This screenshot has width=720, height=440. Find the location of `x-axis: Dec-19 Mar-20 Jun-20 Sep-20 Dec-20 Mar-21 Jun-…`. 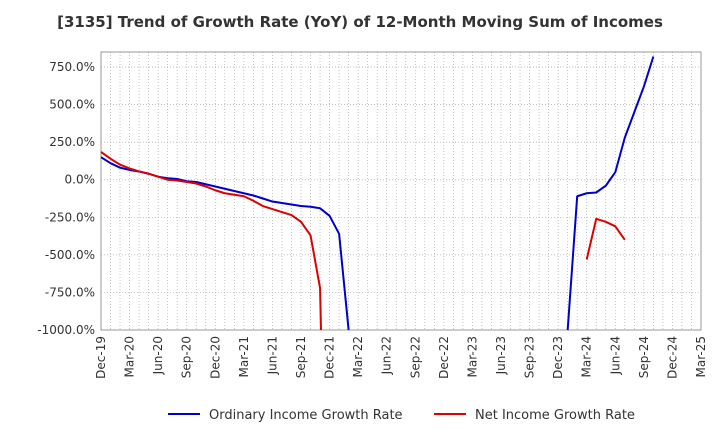

x-axis: Dec-19 Mar-20 Jun-20 Sep-20 Dec-20 Mar-21 Jun-… is located at coordinates (401, 357).